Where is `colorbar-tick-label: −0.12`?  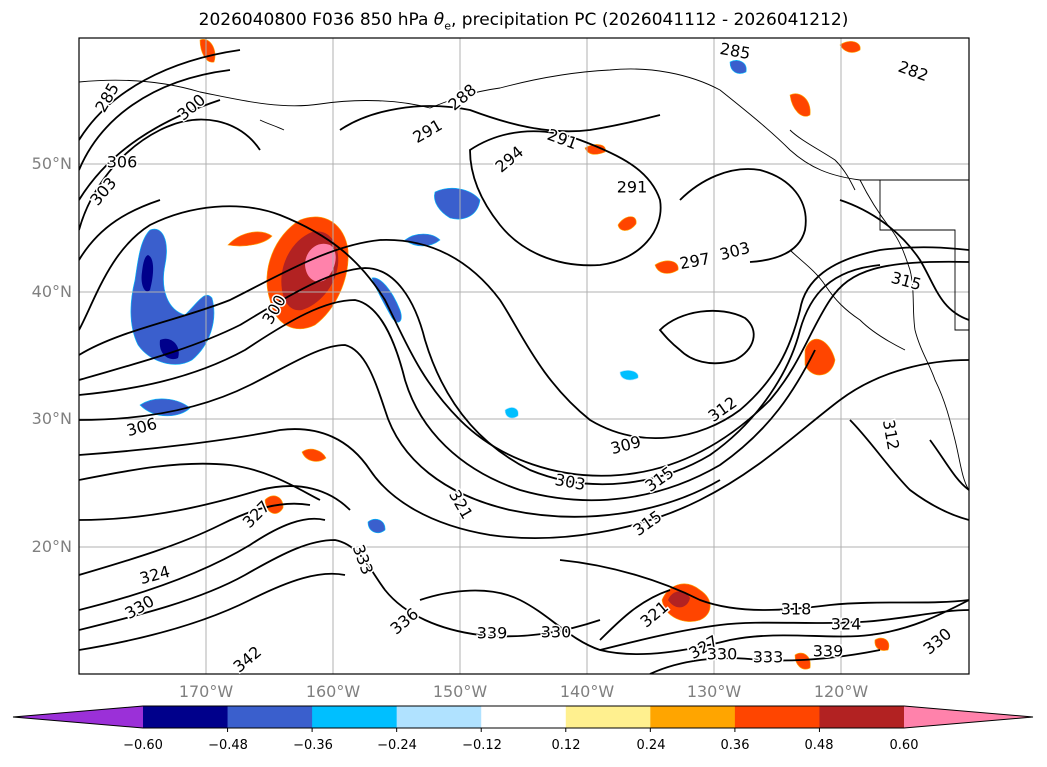 colorbar-tick-label: −0.12 is located at coordinates (482, 745).